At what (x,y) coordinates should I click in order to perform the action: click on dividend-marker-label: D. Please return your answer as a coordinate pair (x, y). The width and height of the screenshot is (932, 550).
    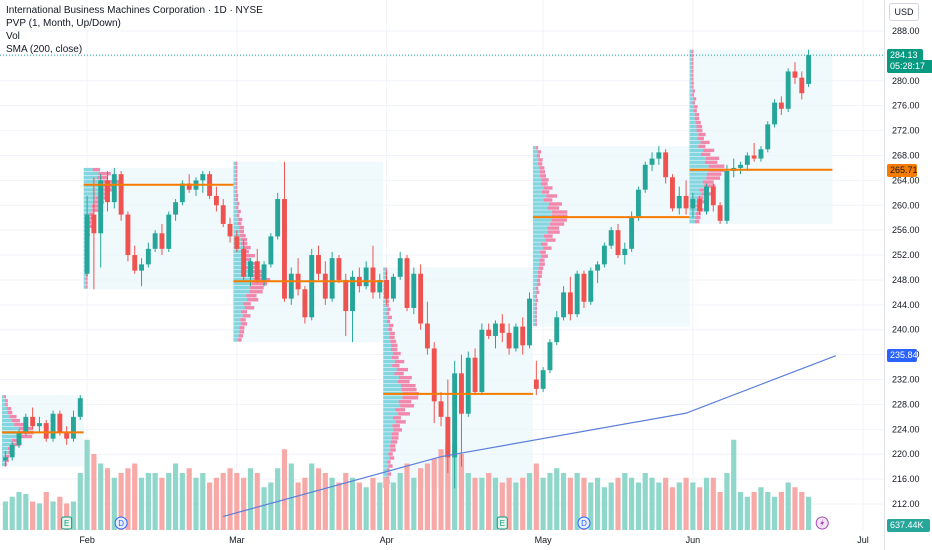
    Looking at the image, I should click on (121, 523).